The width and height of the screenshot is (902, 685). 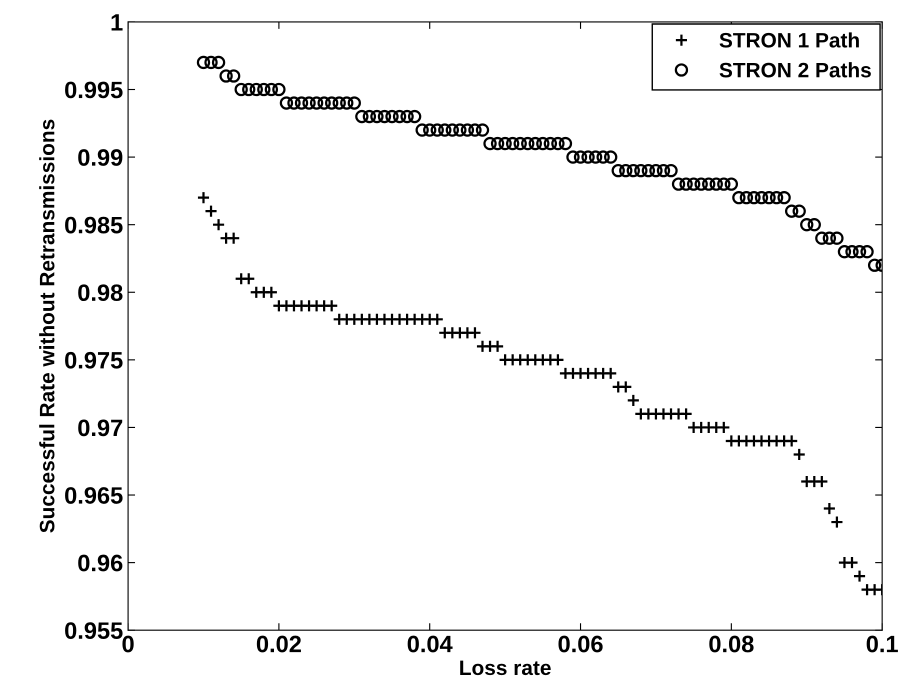 I want to click on y-axis-title: Successful Rate without Retransmissions, so click(x=46, y=326).